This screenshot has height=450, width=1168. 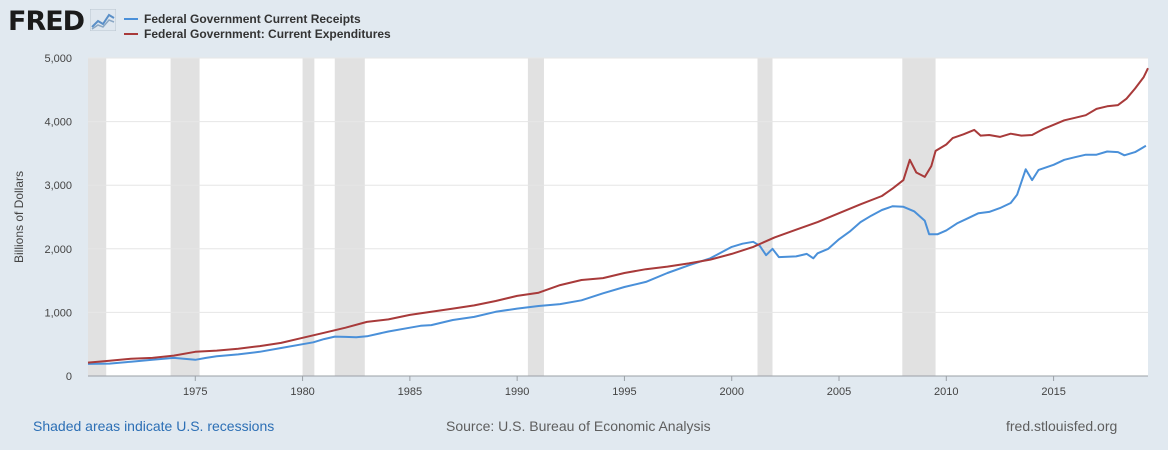 I want to click on fred-logo: FRED, so click(x=46, y=21).